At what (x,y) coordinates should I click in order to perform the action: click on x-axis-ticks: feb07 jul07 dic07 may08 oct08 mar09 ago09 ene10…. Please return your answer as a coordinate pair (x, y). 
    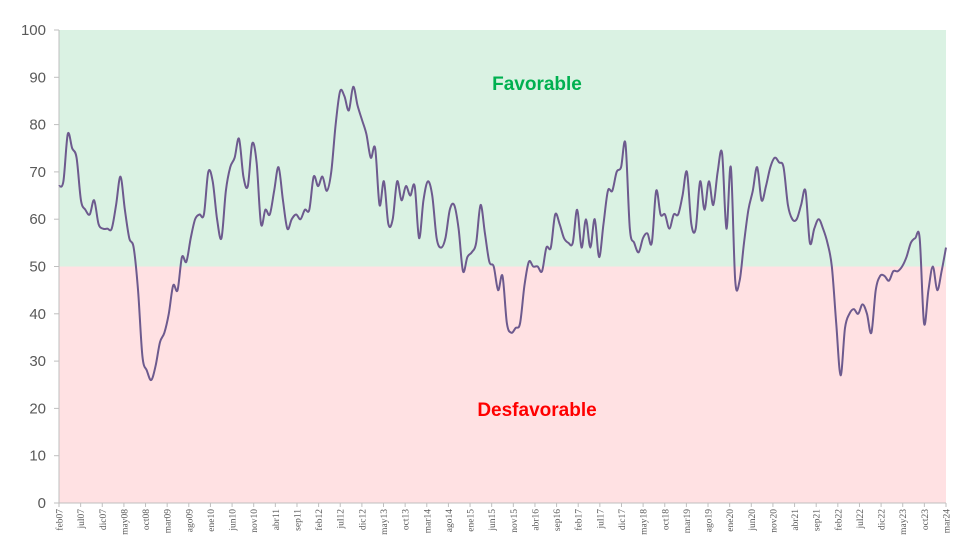
    Looking at the image, I should click on (504, 519).